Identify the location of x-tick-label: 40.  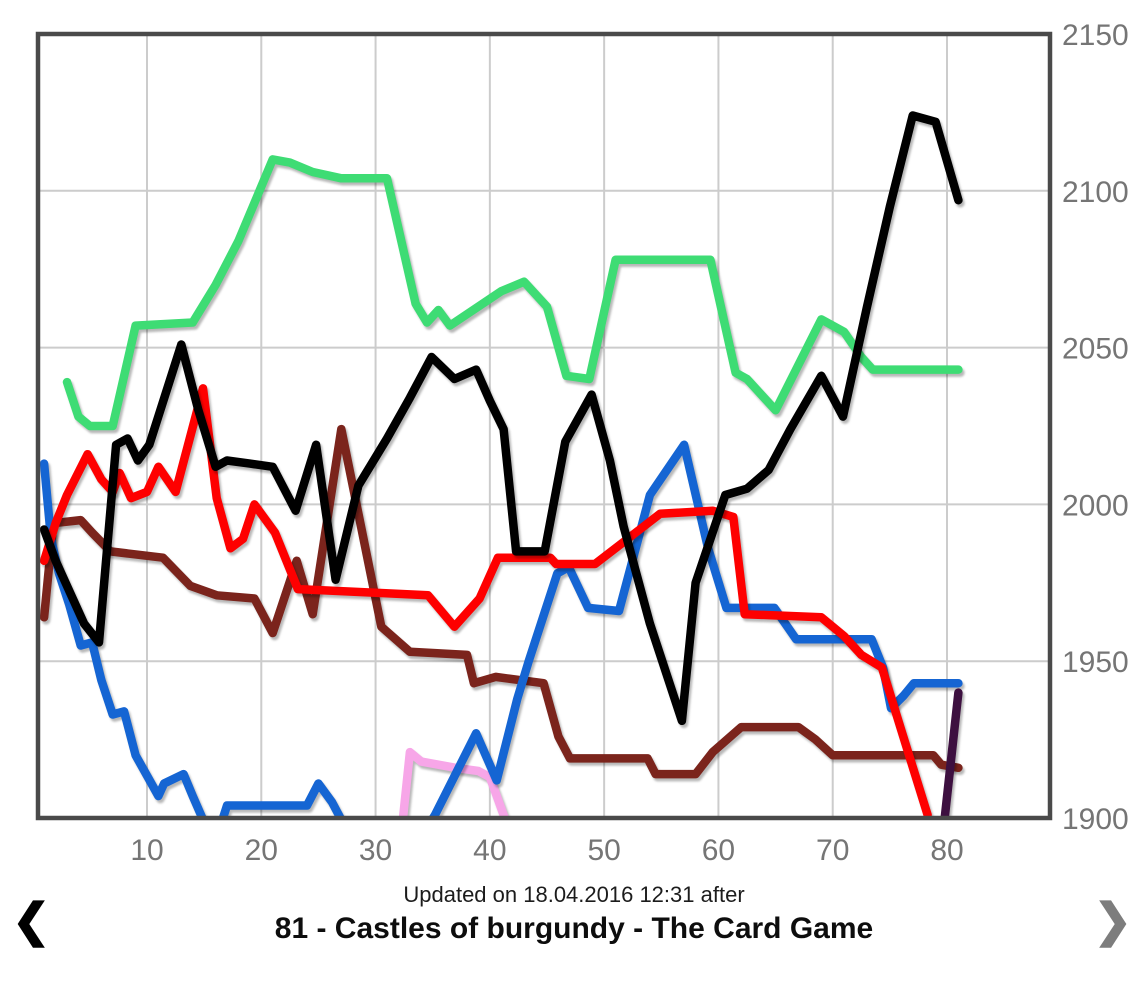
(489, 850).